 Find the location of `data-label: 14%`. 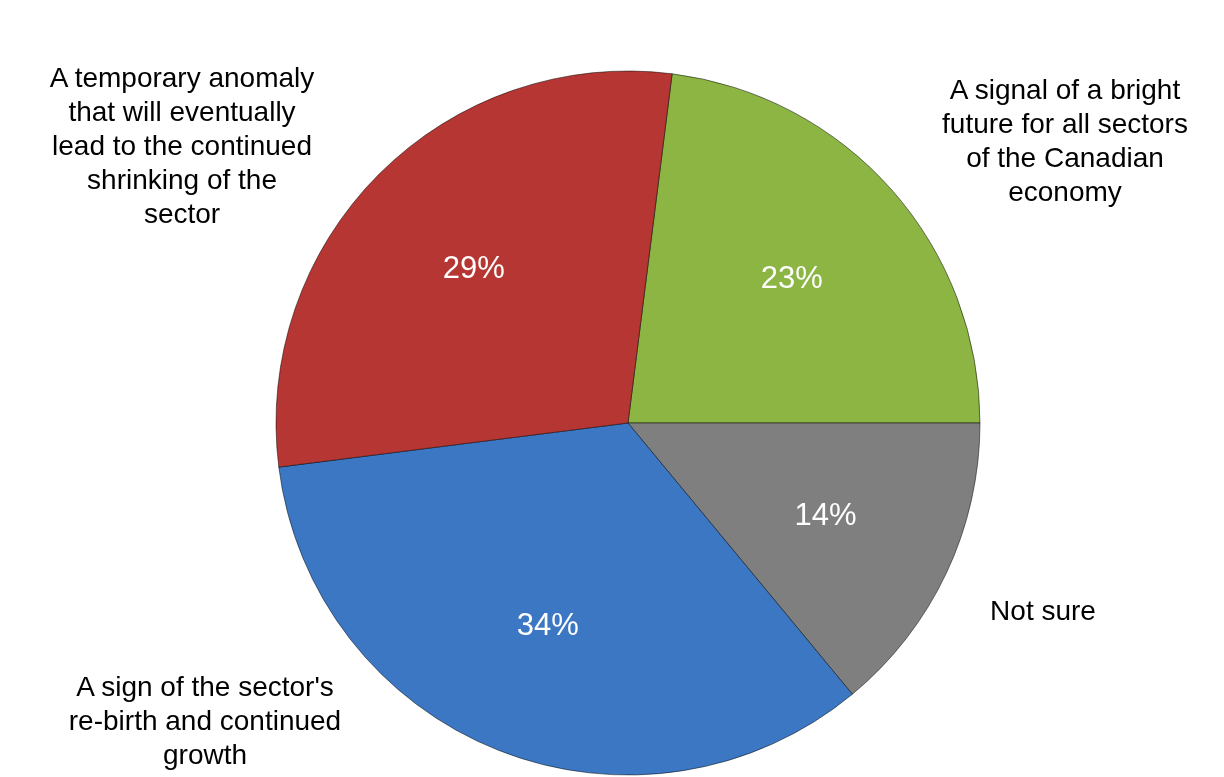

data-label: 14% is located at coordinates (825, 514).